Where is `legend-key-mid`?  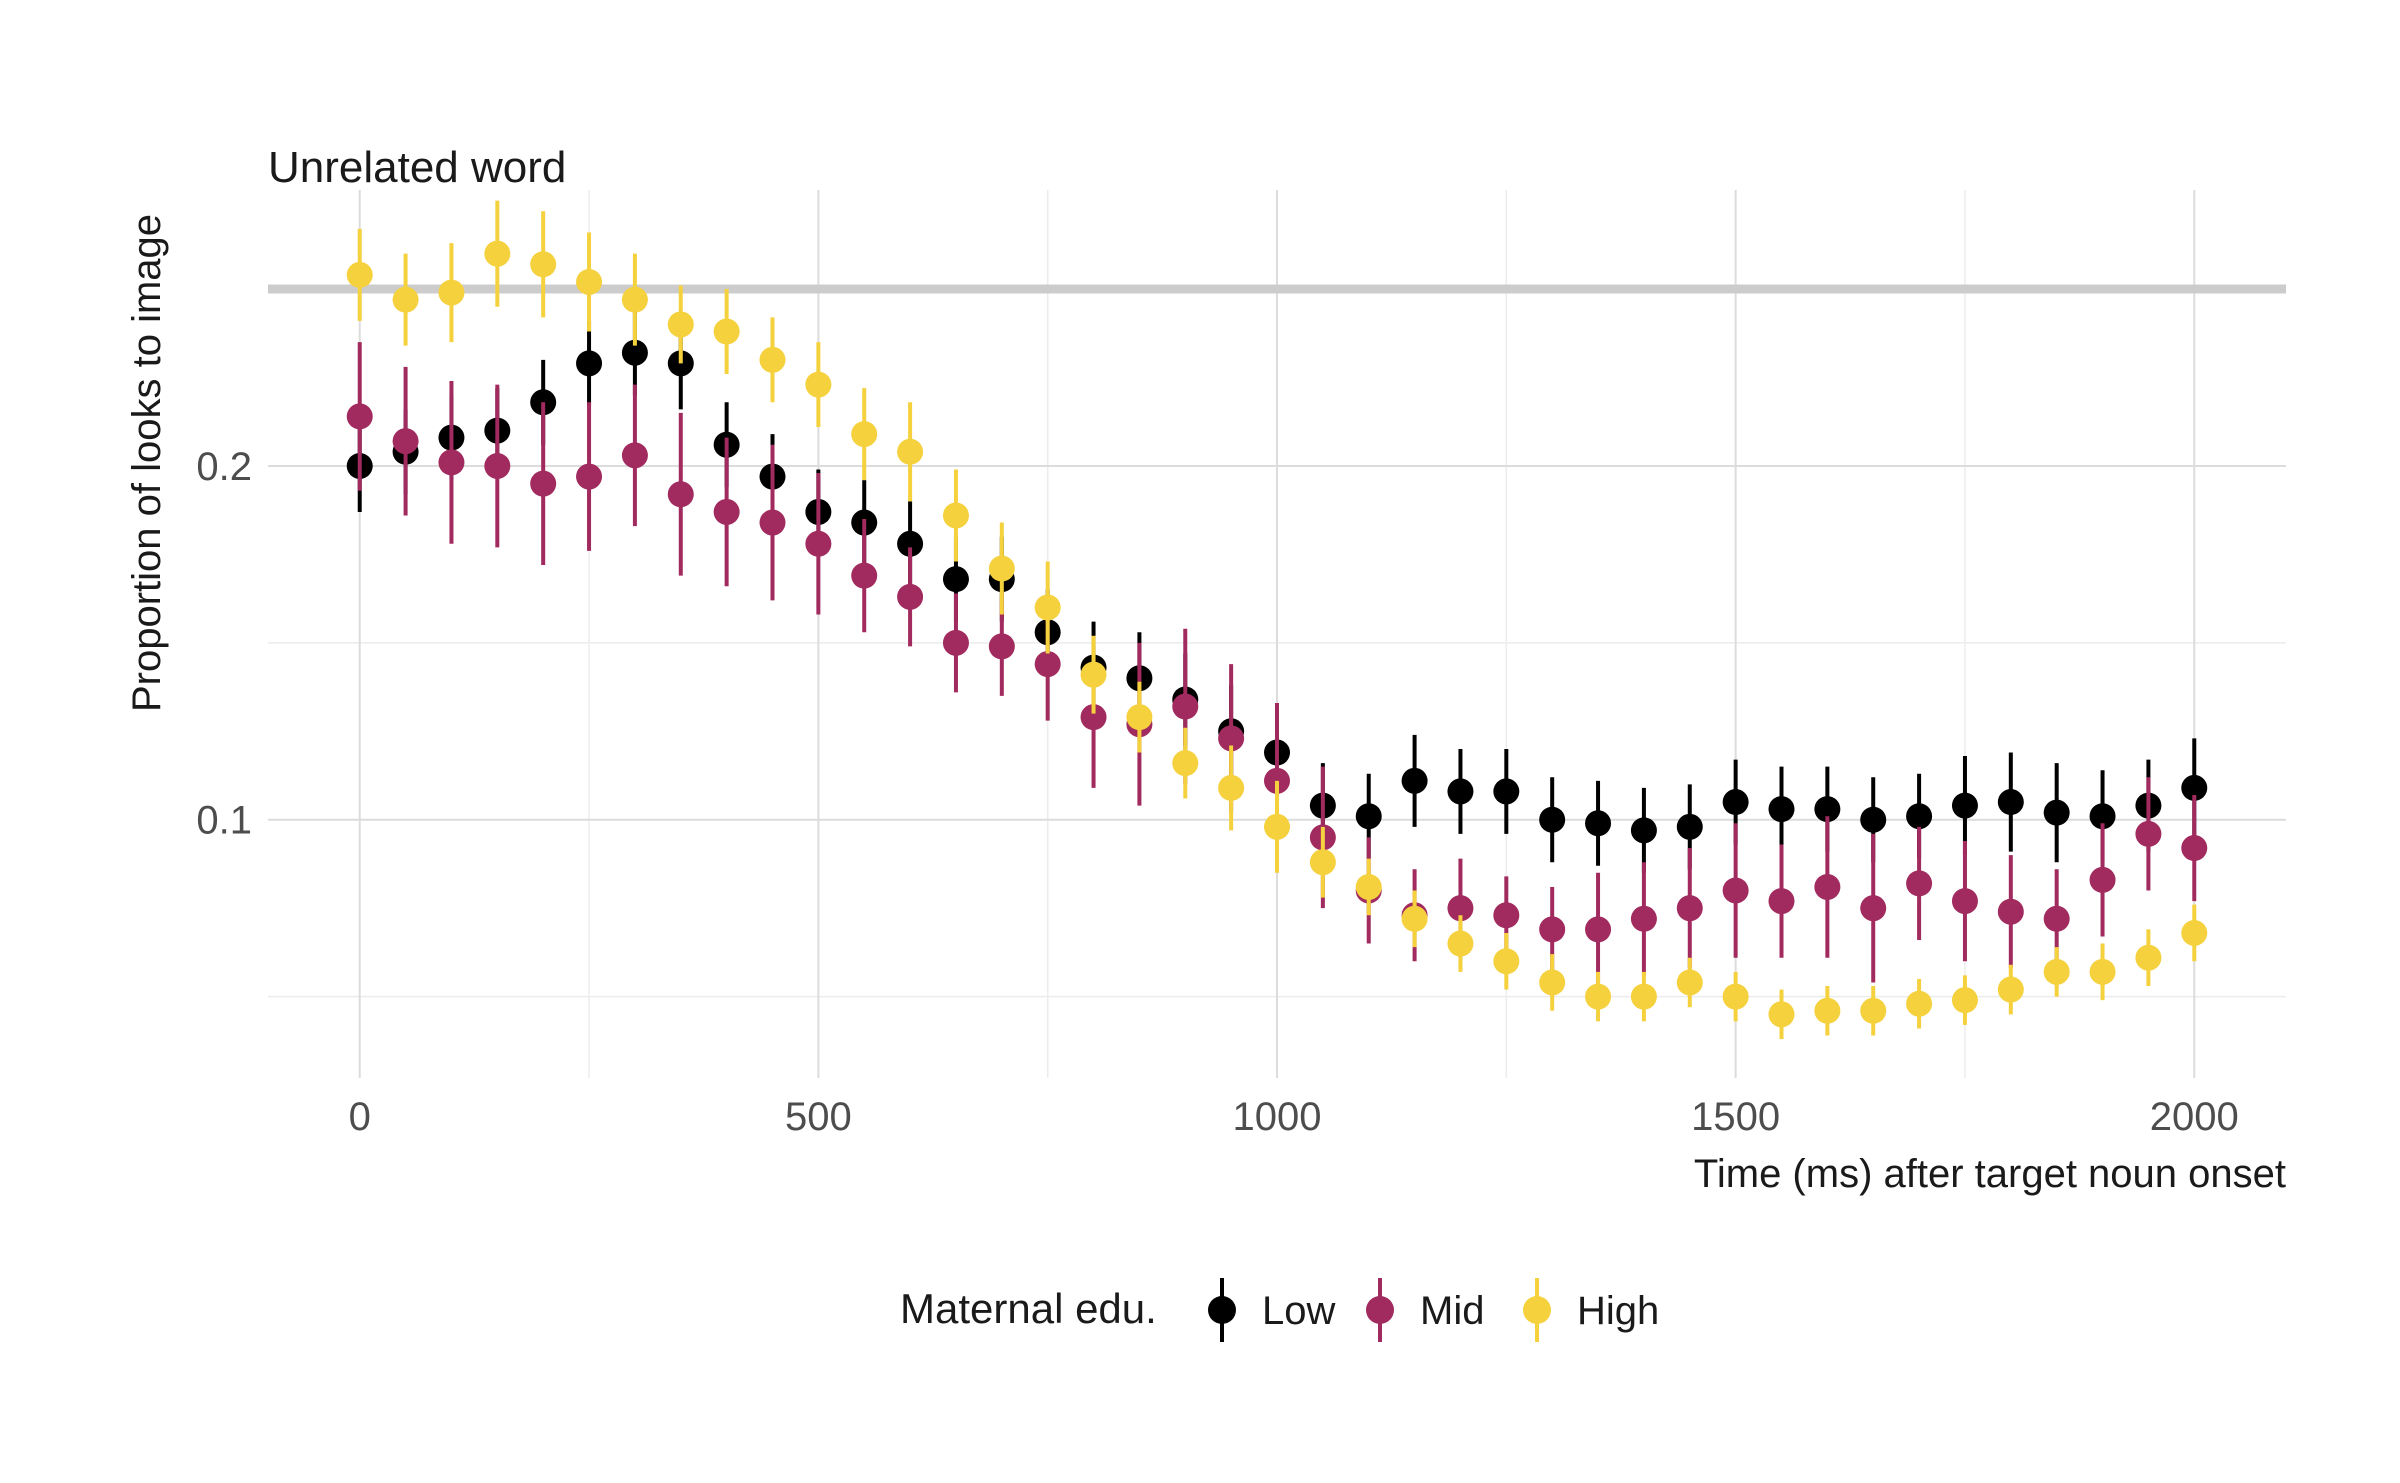
legend-key-mid is located at coordinates (1380, 1310).